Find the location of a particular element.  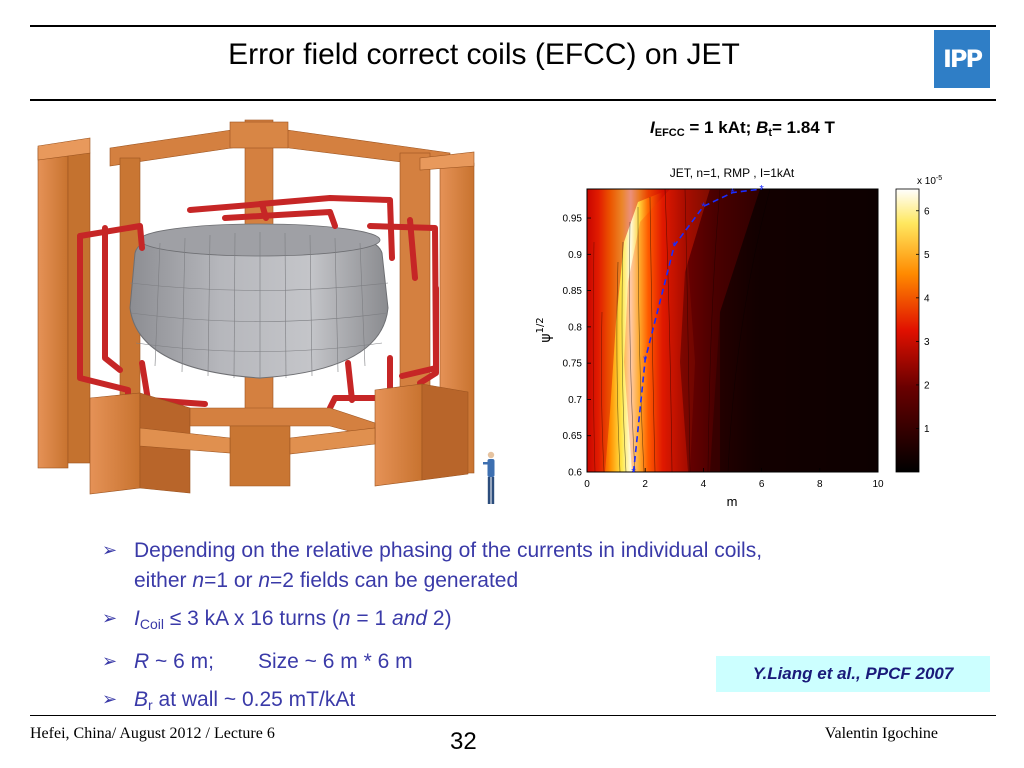

y-tick-label: 0.6 is located at coordinates (575, 473).